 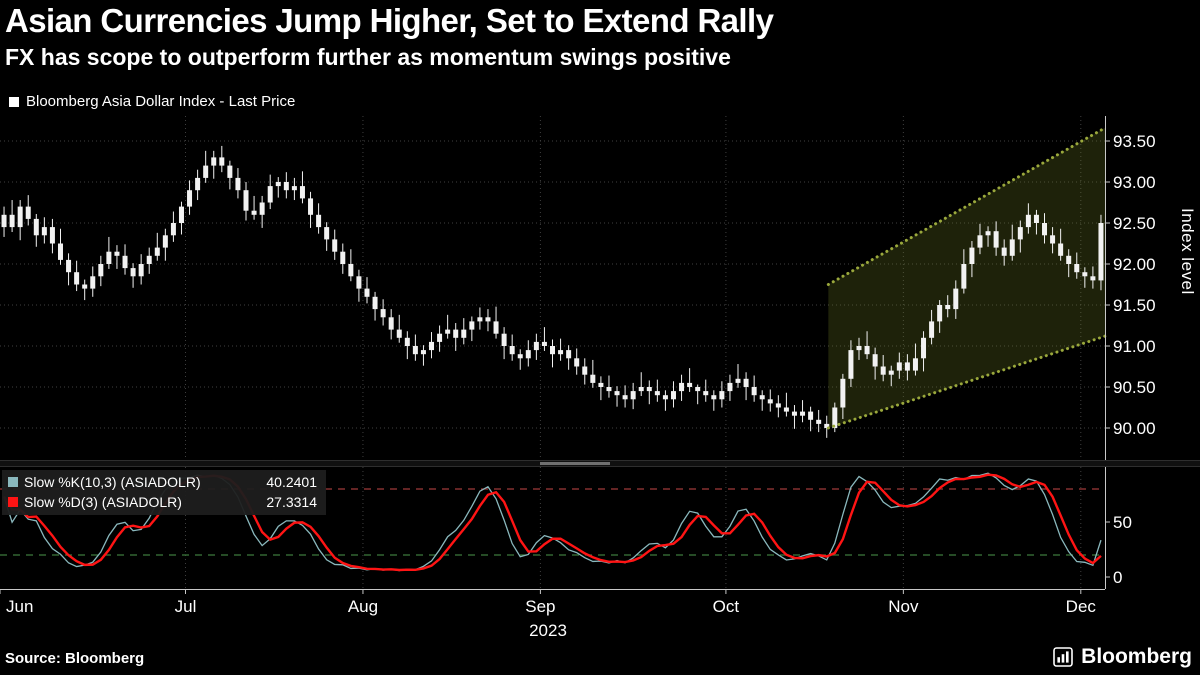 What do you see at coordinates (1080, 606) in the screenshot?
I see `x-axis-month-label: Dec` at bounding box center [1080, 606].